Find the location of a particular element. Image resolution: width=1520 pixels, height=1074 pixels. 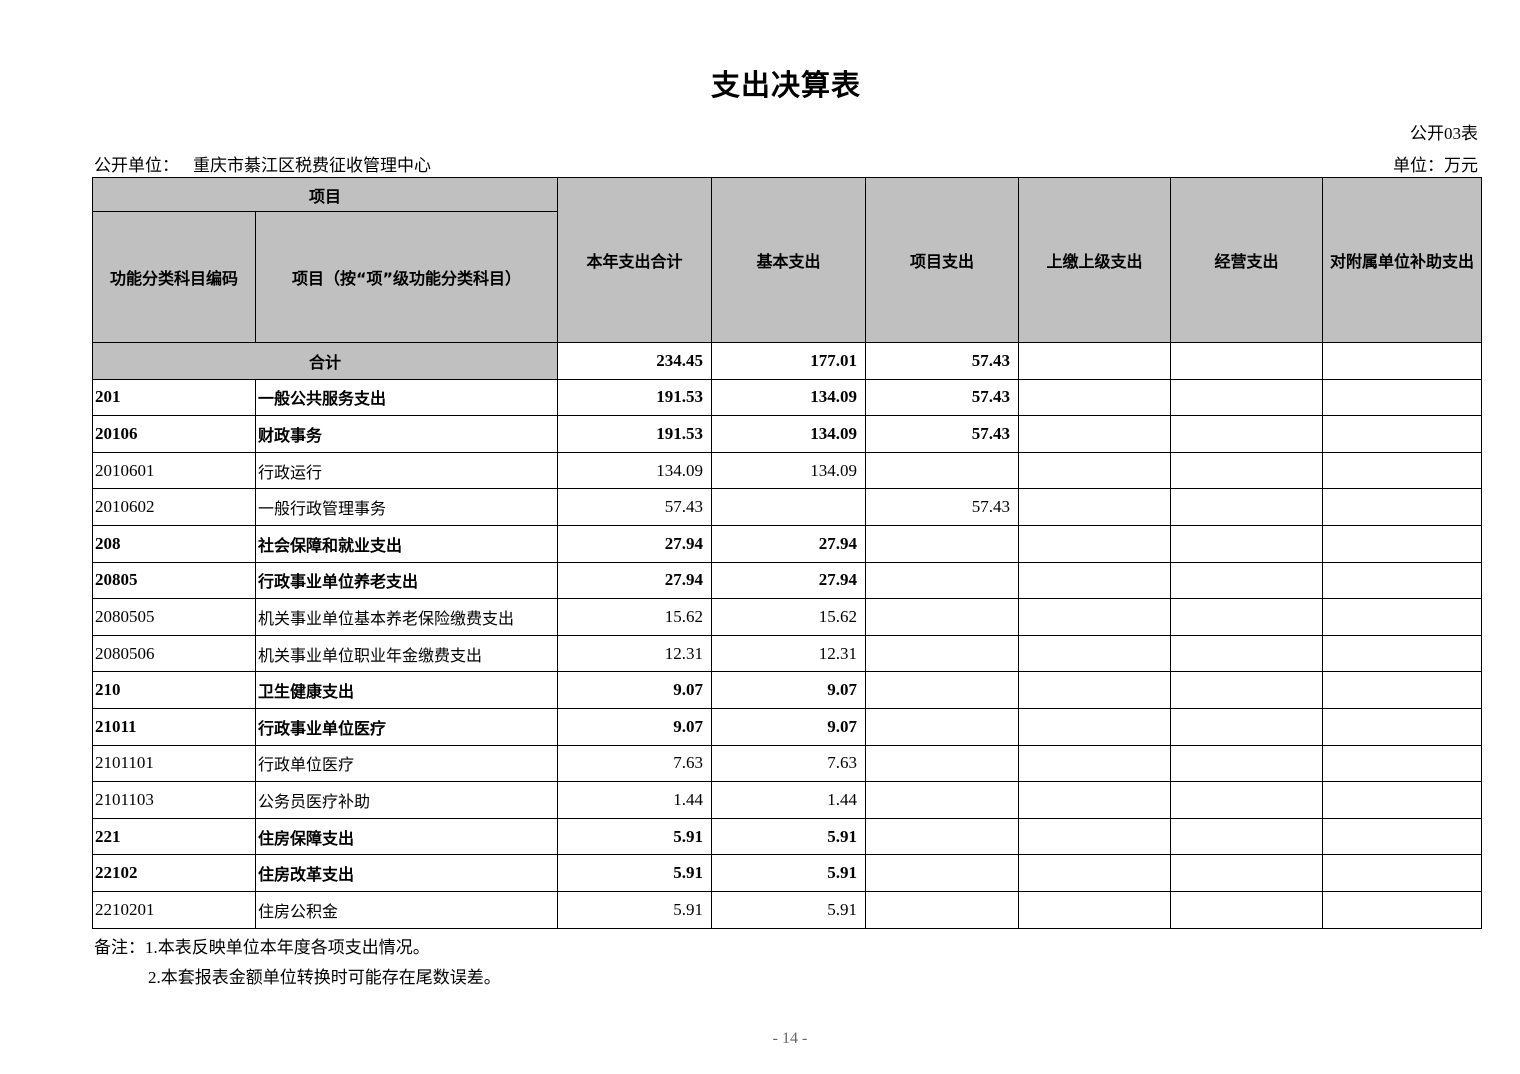

name-cell: 住房改革支出 is located at coordinates (406, 873).